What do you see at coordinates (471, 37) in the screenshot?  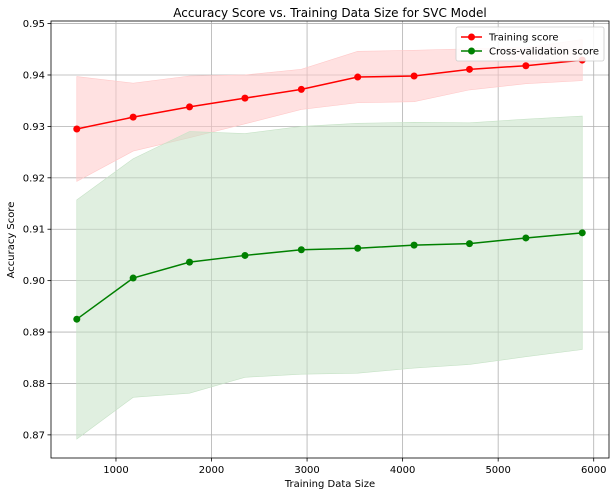 I see `legend-marker-training` at bounding box center [471, 37].